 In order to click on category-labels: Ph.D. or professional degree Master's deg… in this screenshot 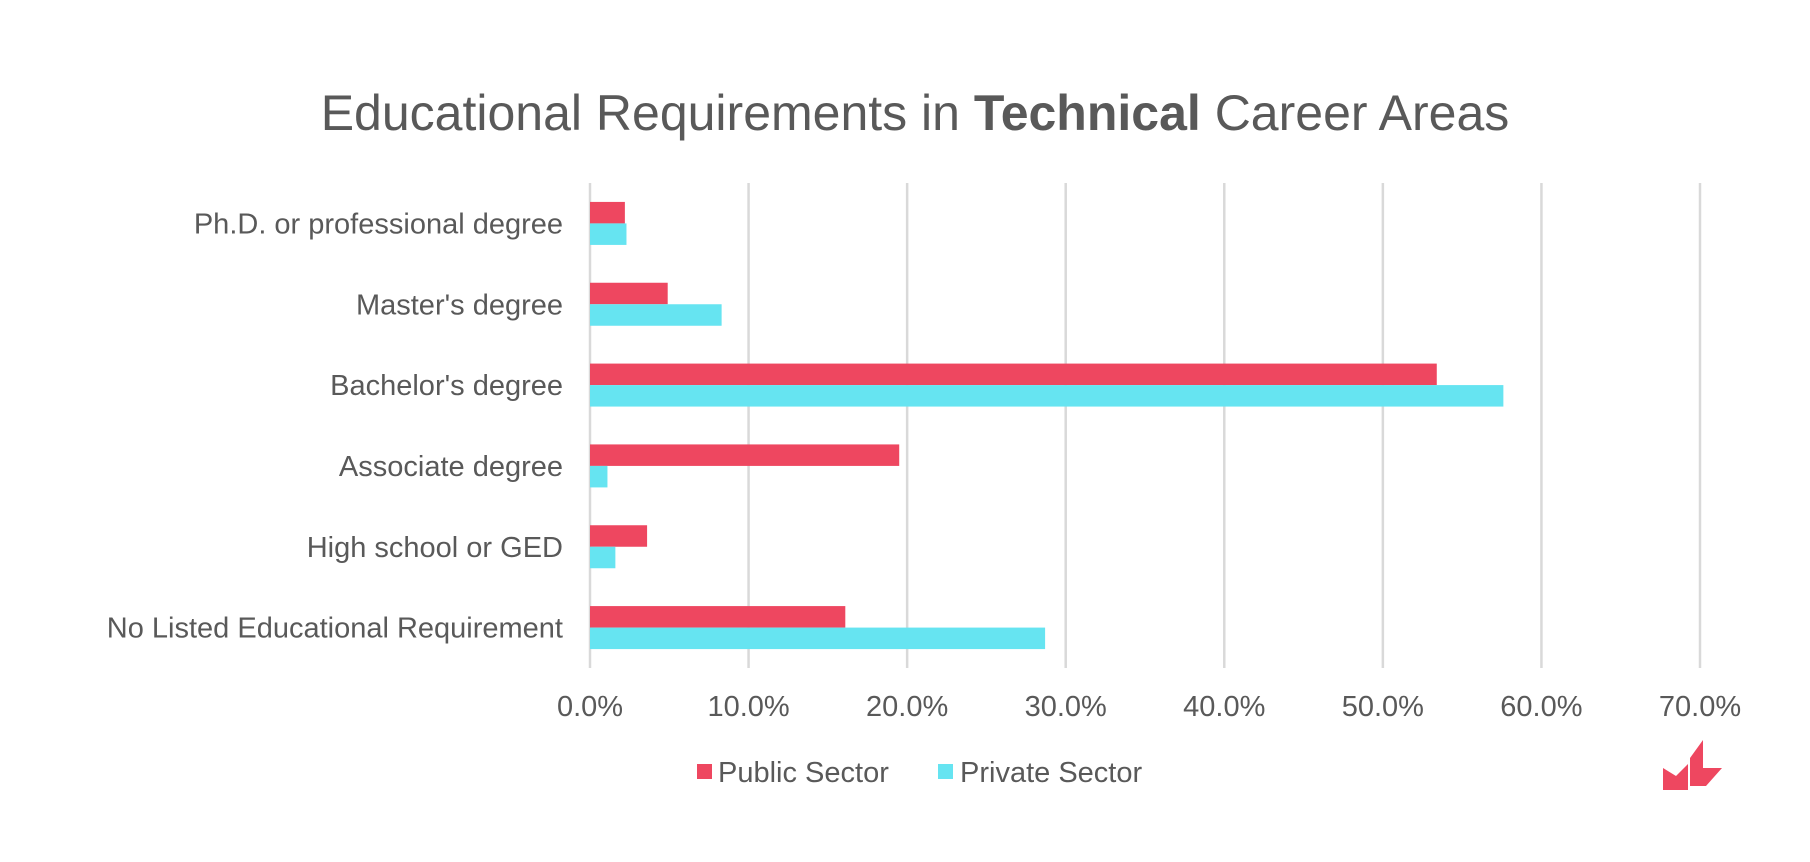, I will do `click(335, 426)`.